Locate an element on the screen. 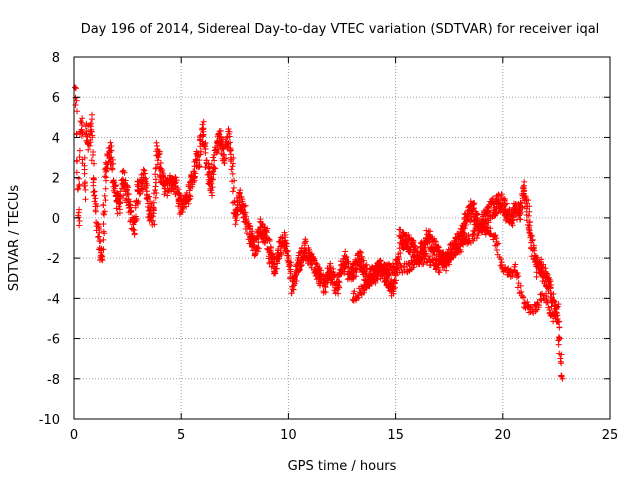 The width and height of the screenshot is (640, 480). x-tick-label: 20 is located at coordinates (503, 435).